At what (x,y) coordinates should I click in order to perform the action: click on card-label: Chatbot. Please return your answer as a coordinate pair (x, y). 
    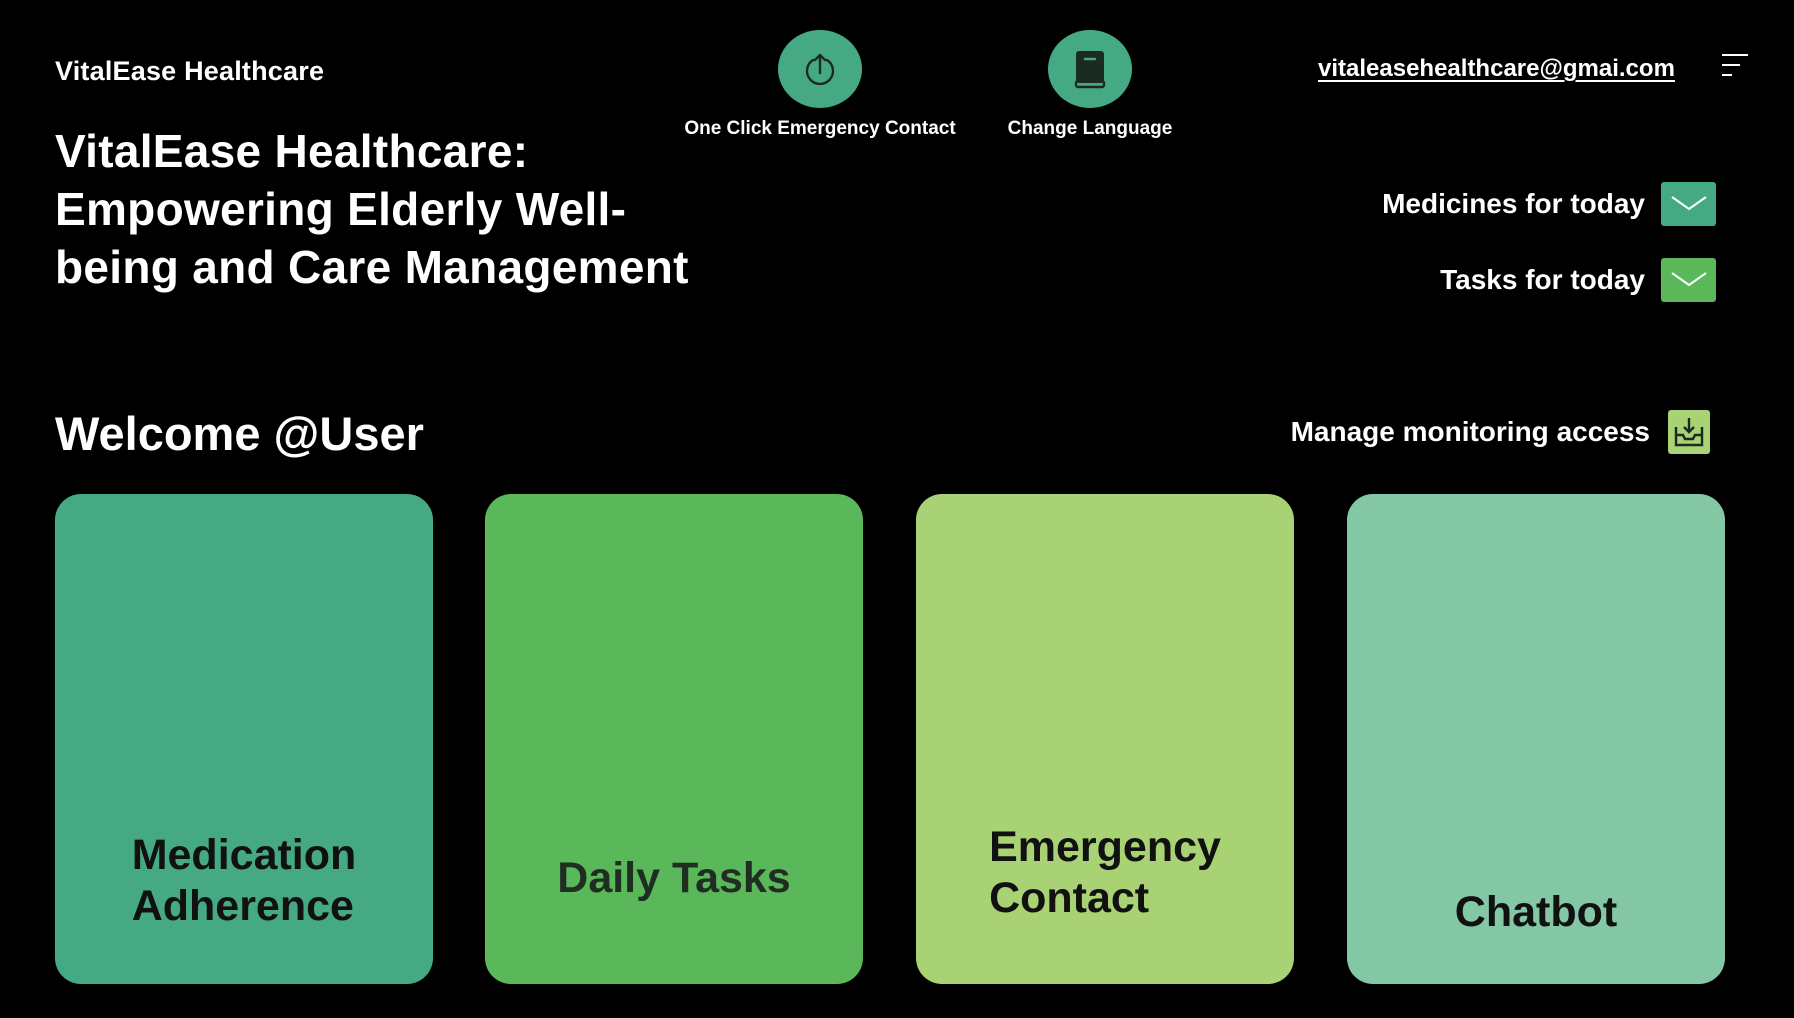
    Looking at the image, I should click on (1536, 912).